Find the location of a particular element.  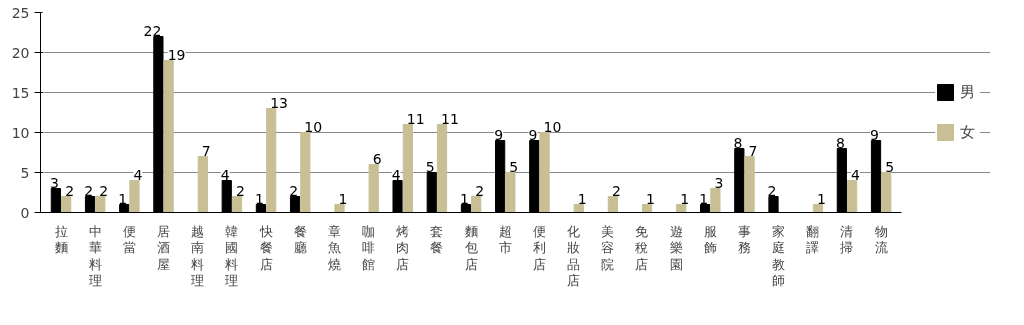

x-tick-label: 咖啡館 is located at coordinates (369, 247).